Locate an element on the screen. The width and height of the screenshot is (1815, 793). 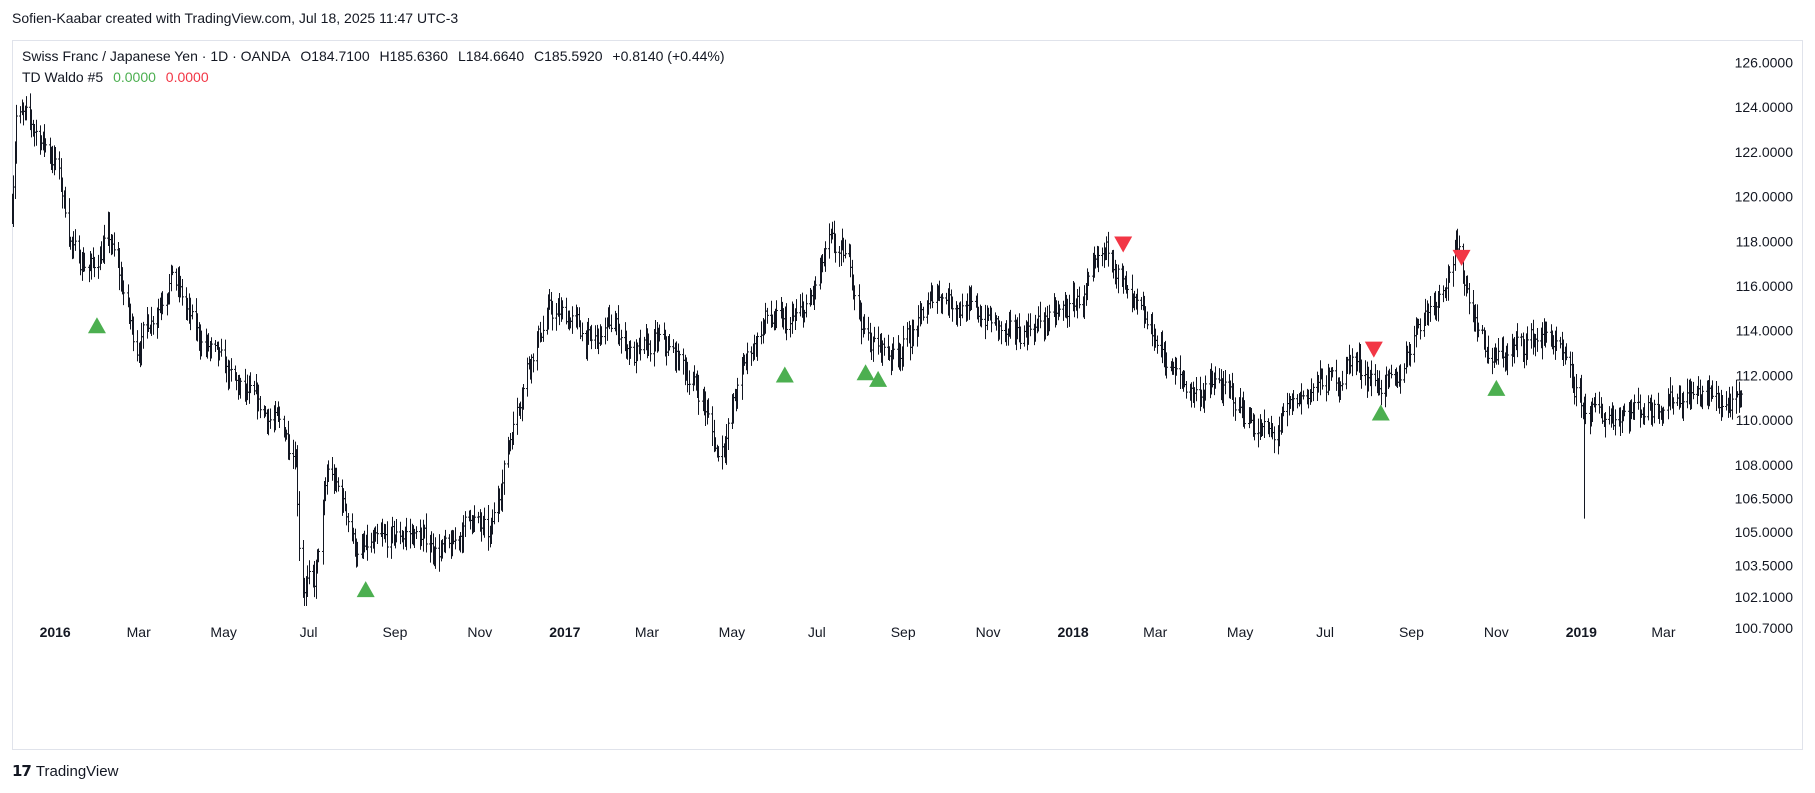
price-tick-label: 112.0000 is located at coordinates (1765, 375).